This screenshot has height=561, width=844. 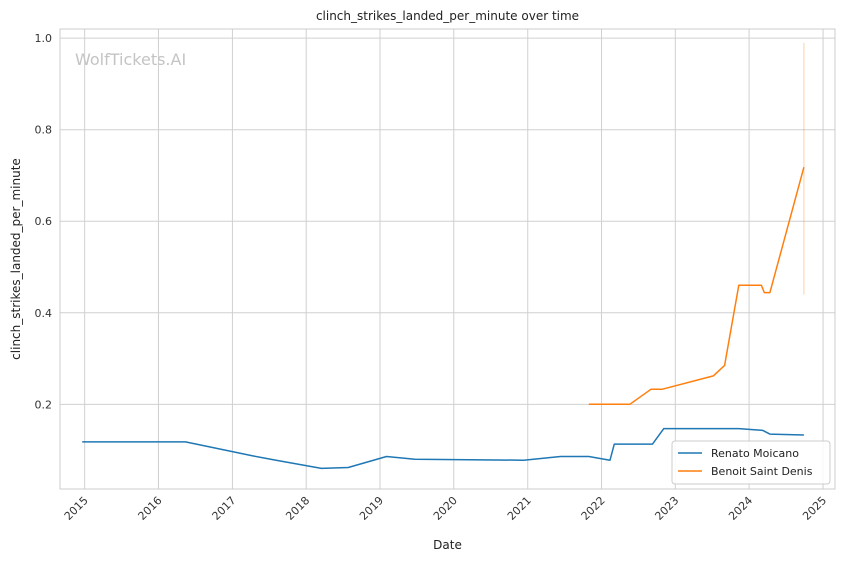 I want to click on legend-label-1: Benoit Saint Denis, so click(x=762, y=471).